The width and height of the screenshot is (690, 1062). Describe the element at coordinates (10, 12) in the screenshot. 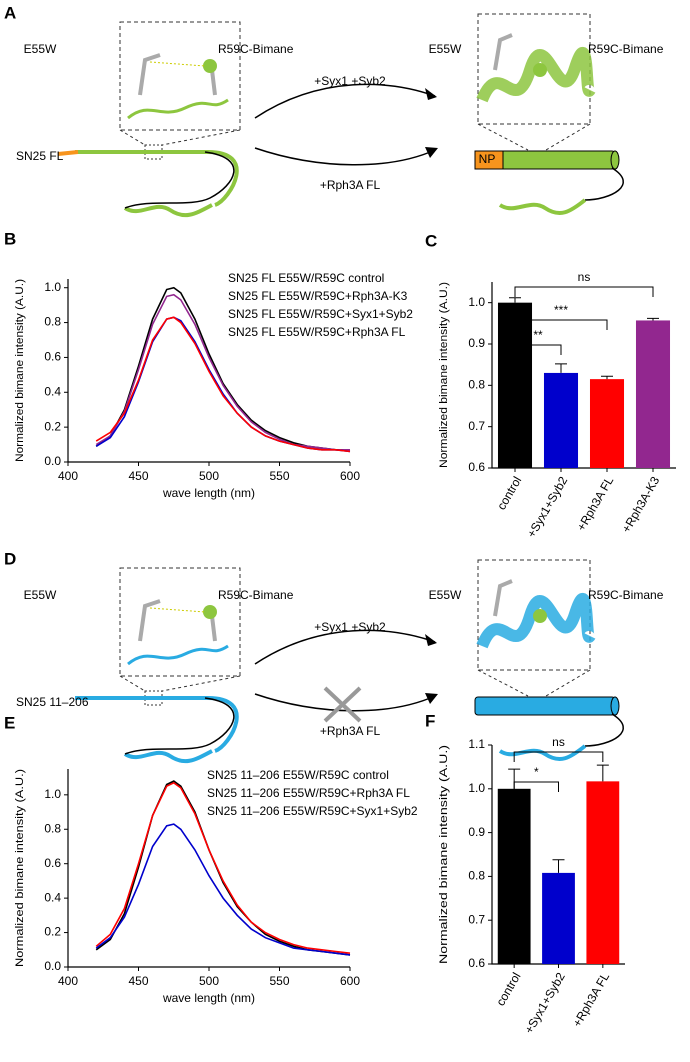

I see `panel-label: A` at that location.